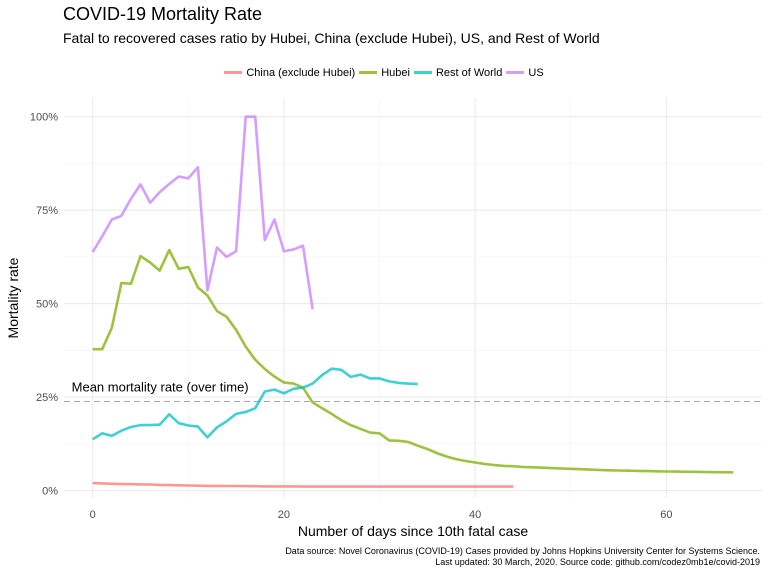 The image size is (768, 576). What do you see at coordinates (47, 398) in the screenshot?
I see `y-tick-label: 25%` at bounding box center [47, 398].